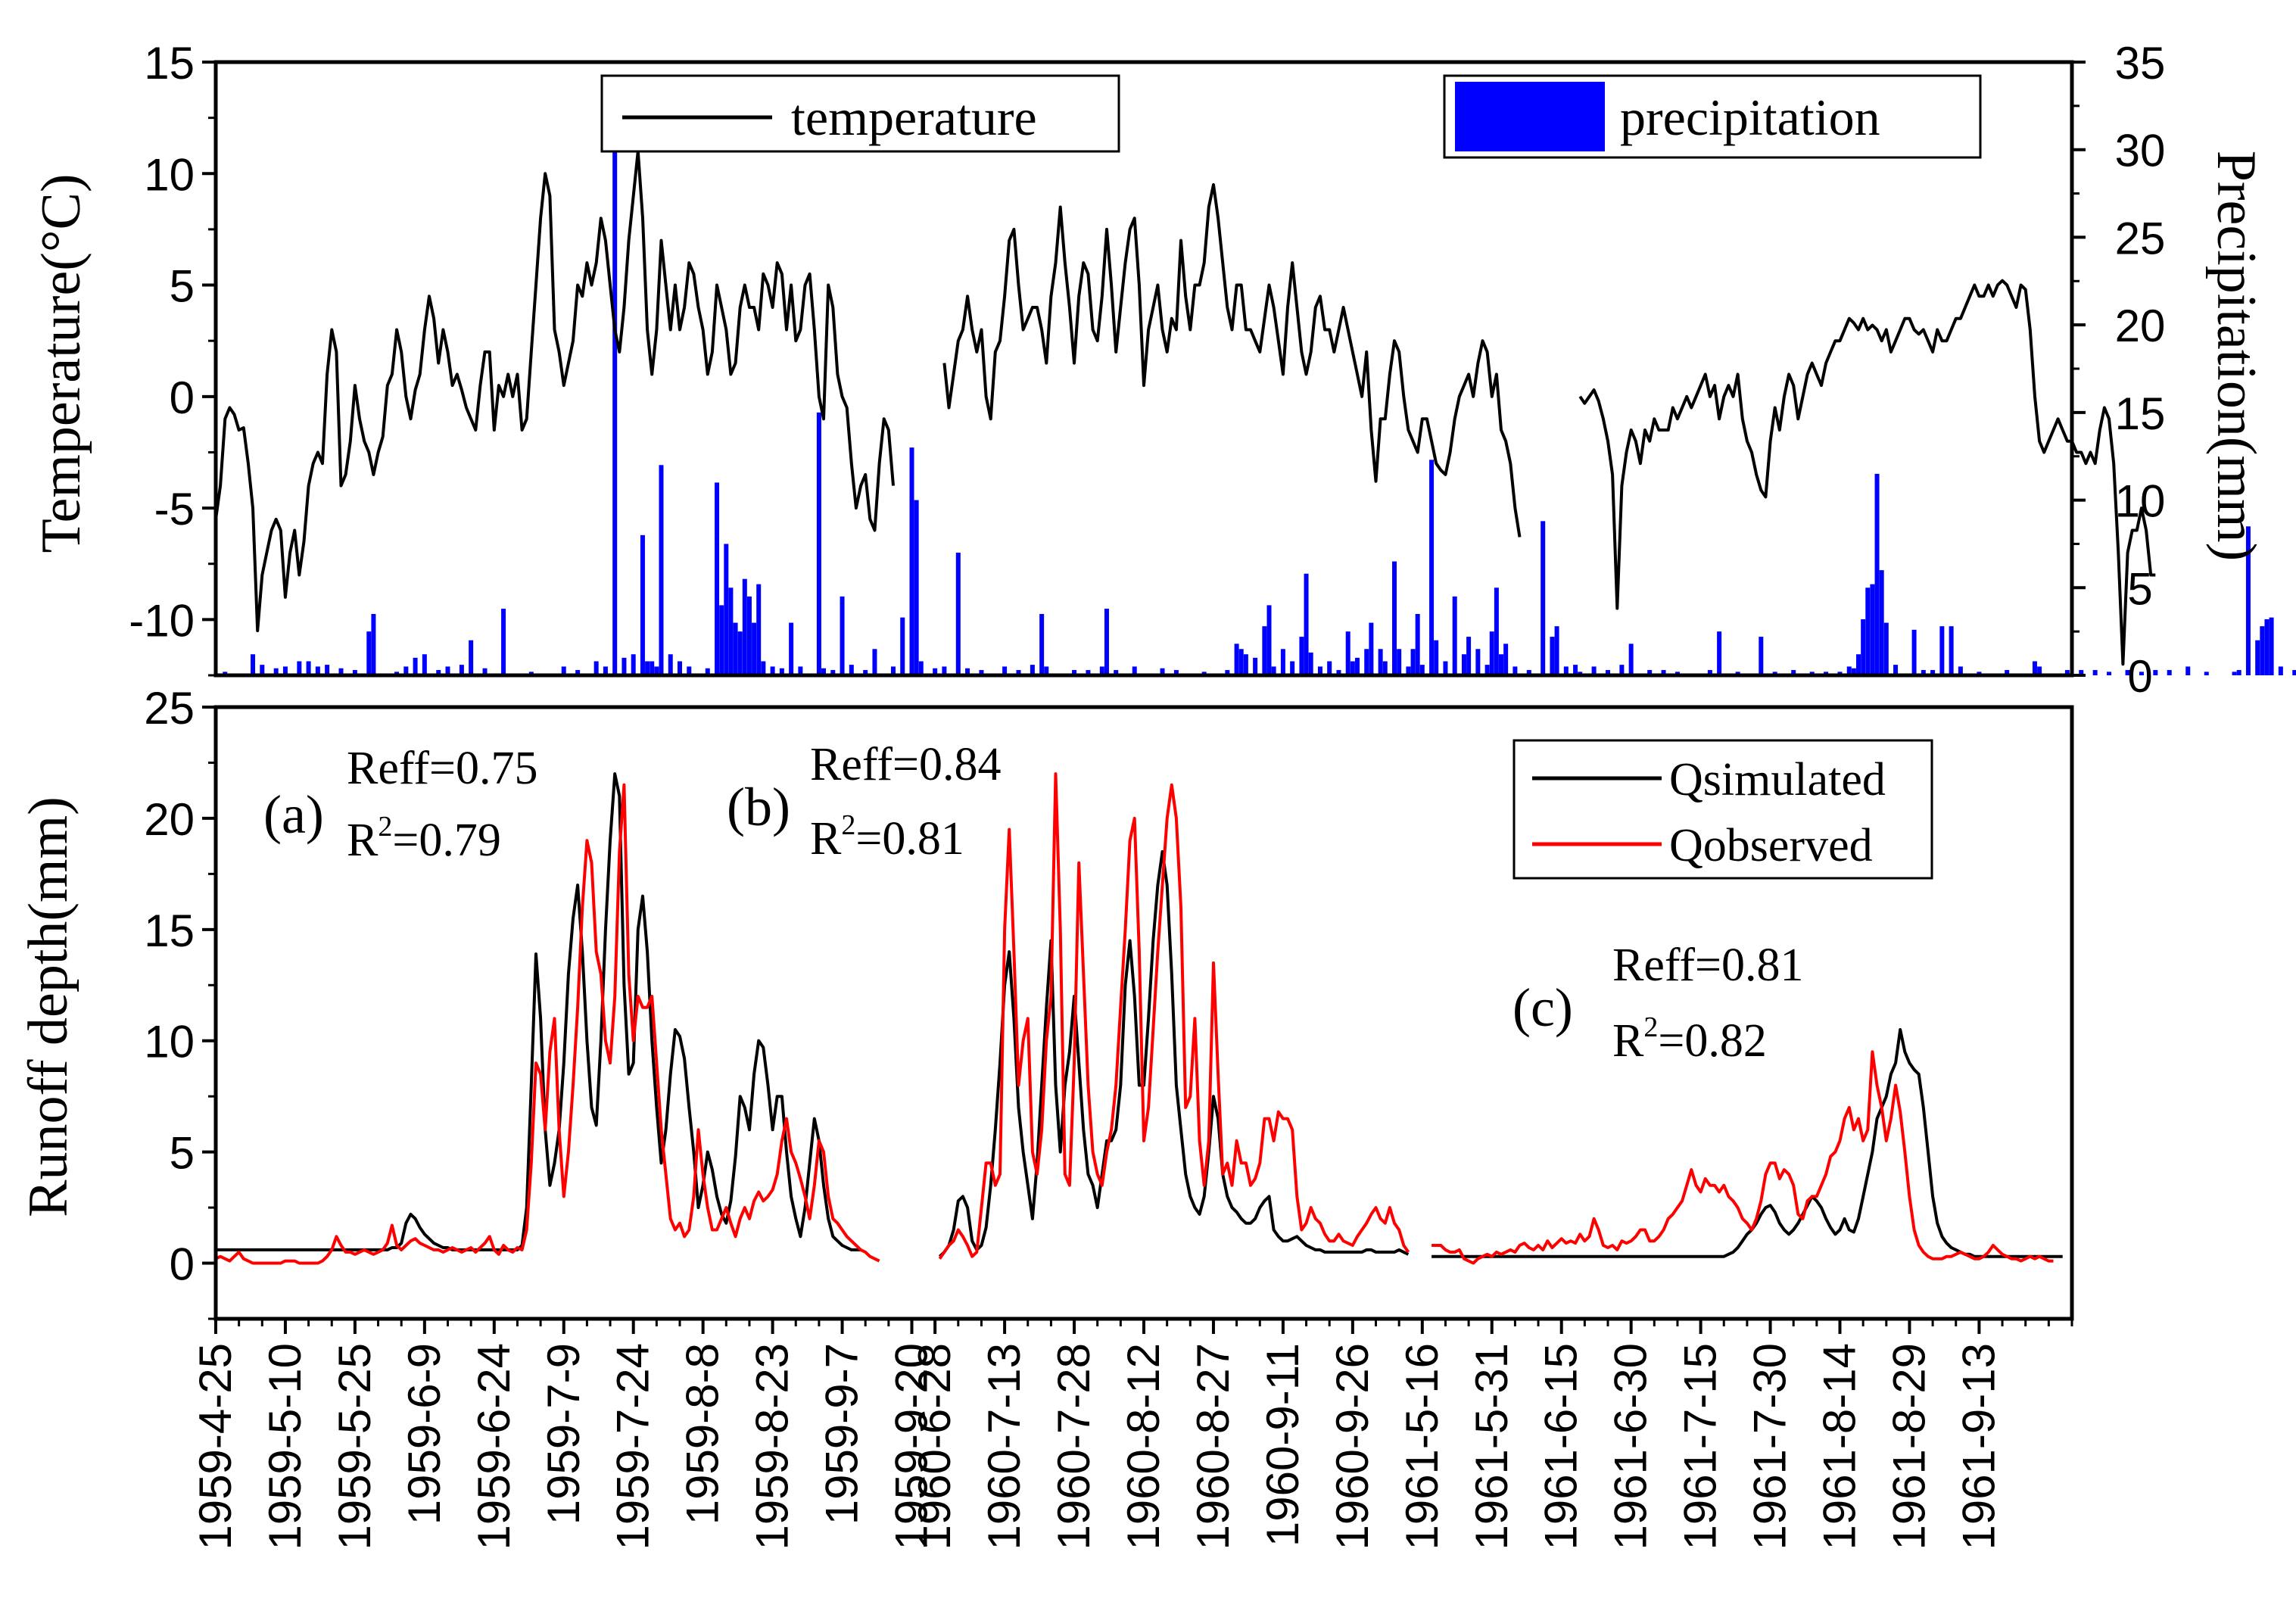  What do you see at coordinates (180, 1001) in the screenshot?
I see `bottom-left-axis: 25 20 15 10 5 0` at bounding box center [180, 1001].